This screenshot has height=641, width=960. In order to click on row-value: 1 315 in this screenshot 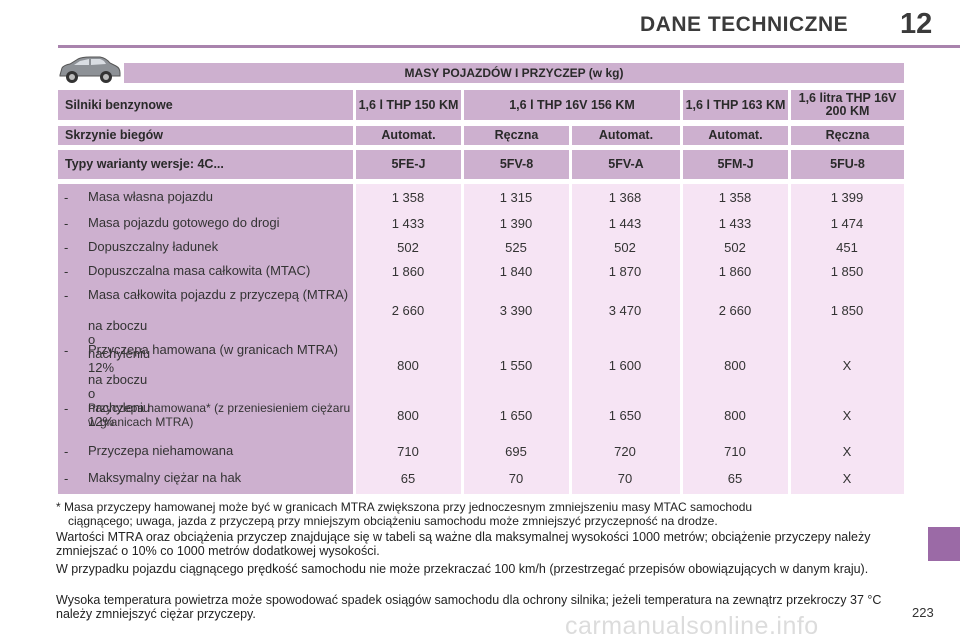, I will do `click(516, 197)`.